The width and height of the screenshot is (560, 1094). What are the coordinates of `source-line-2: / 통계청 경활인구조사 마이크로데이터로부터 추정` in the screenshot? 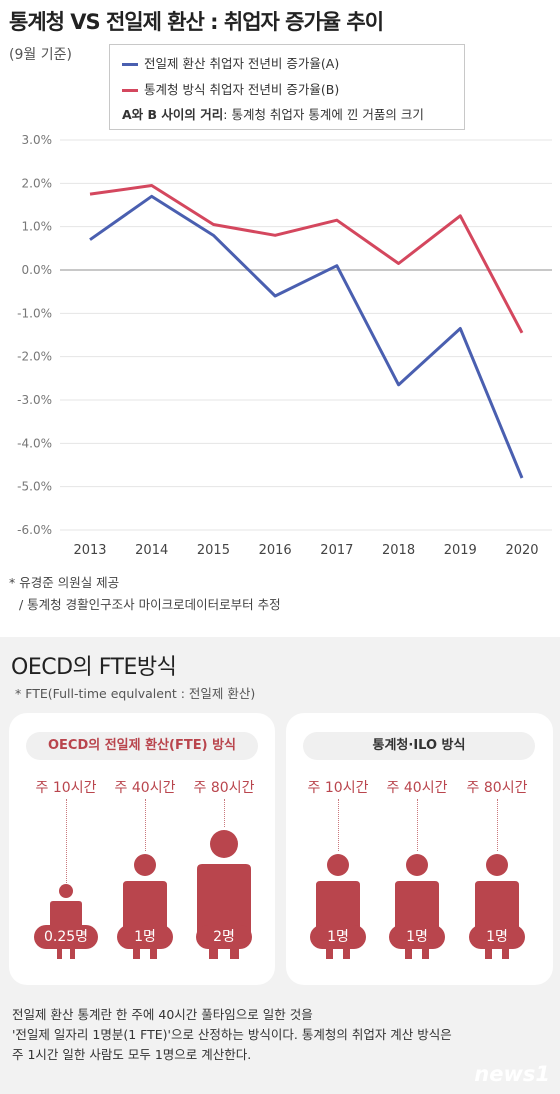 It's located at (150, 604).